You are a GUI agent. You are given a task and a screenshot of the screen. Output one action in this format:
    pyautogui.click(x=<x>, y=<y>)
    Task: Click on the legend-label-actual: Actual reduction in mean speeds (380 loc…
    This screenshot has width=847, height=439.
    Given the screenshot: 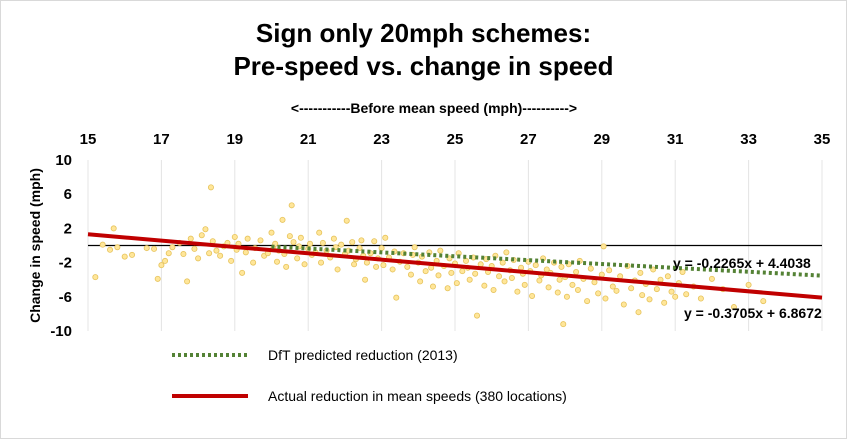 What is the action you would take?
    pyautogui.click(x=417, y=396)
    